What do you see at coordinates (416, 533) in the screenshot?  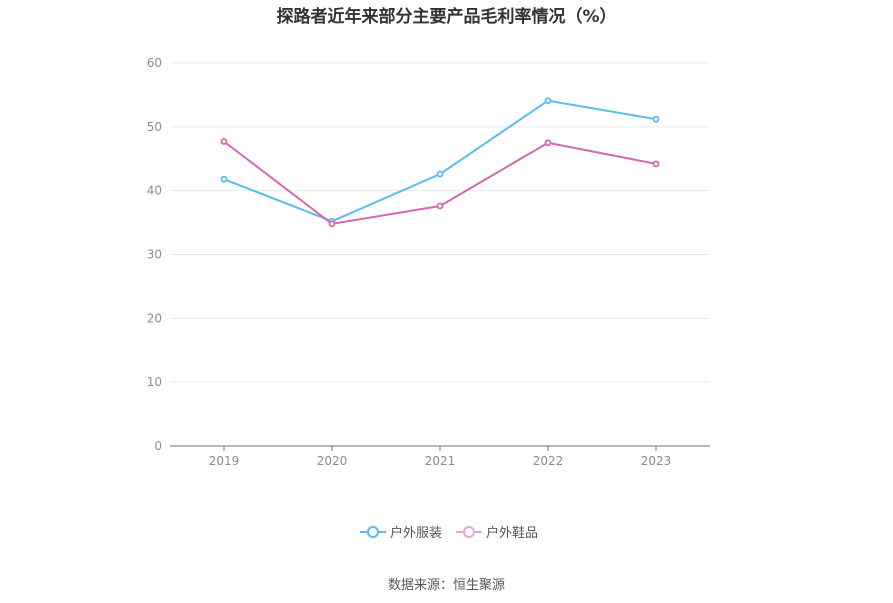 I see `legend-label: 户外服装` at bounding box center [416, 533].